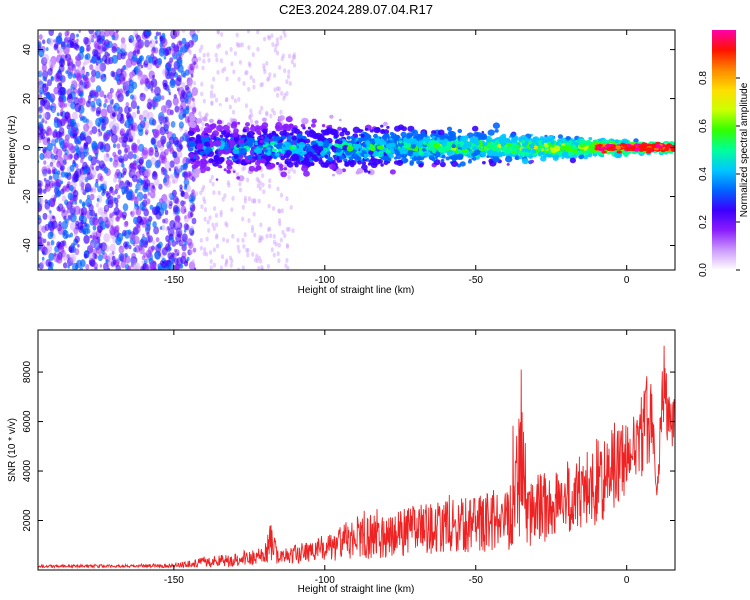 This screenshot has width=750, height=600. What do you see at coordinates (719, 174) in the screenshot?
I see `colorbar-ticks: 0.00.20.40.60.8` at bounding box center [719, 174].